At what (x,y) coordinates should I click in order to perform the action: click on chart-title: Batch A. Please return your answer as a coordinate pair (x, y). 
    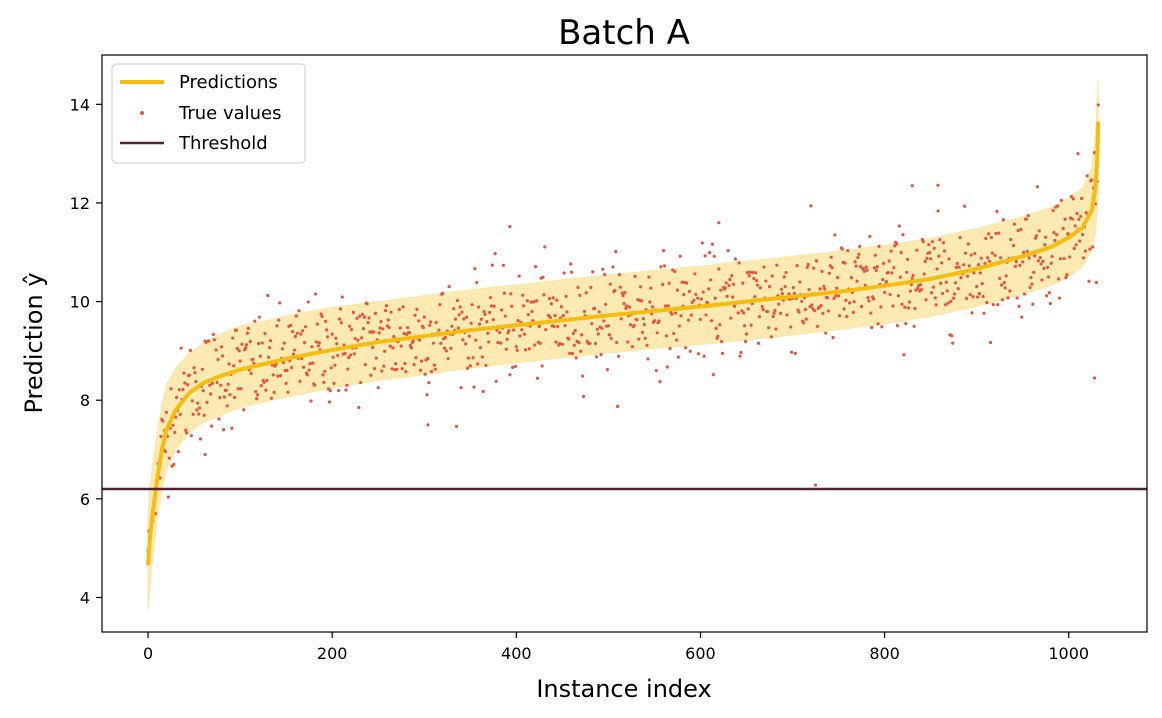
    Looking at the image, I should click on (624, 33).